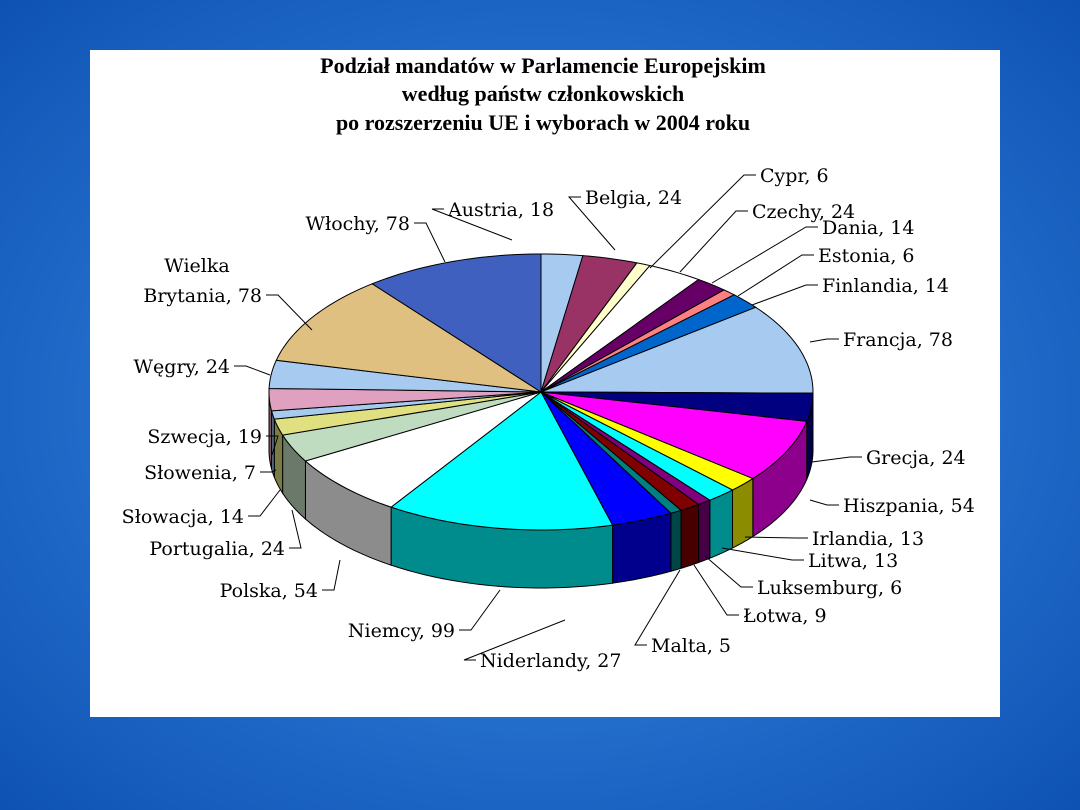  I want to click on label-text: Luksemburg, 6, so click(829, 588).